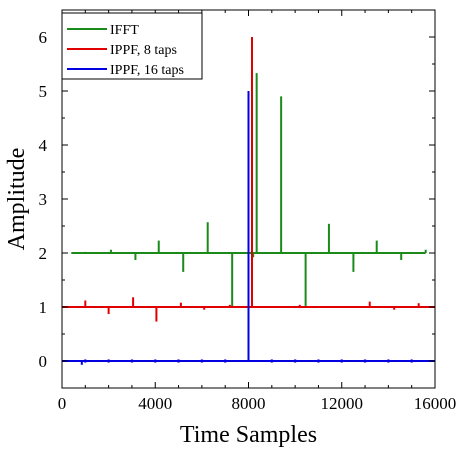  I want to click on x-tick-label: 4000, so click(155, 403).